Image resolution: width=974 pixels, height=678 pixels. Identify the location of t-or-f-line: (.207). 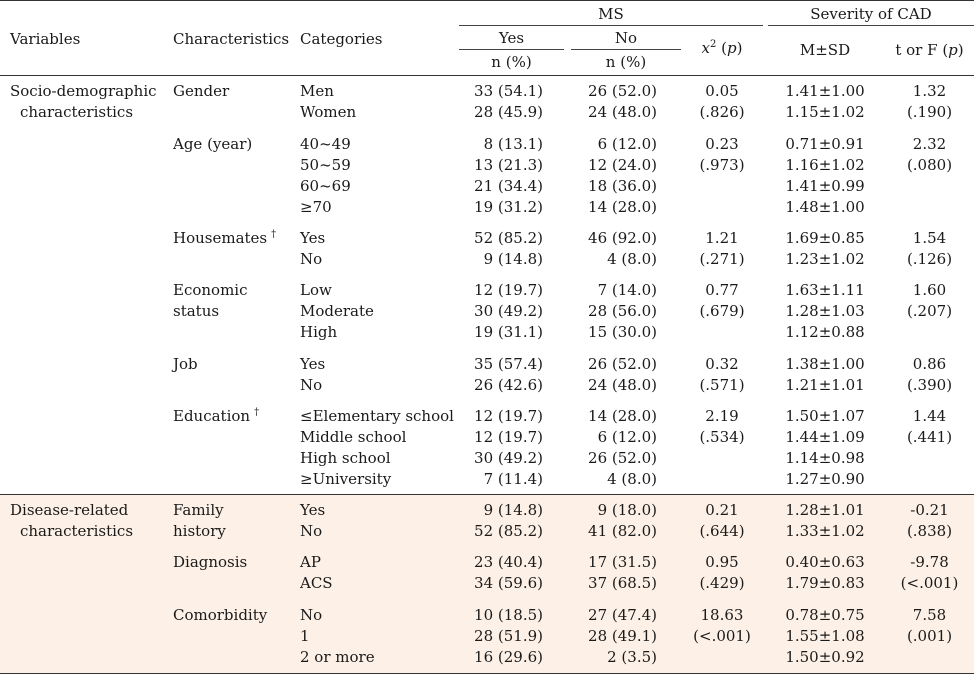
(929, 311).